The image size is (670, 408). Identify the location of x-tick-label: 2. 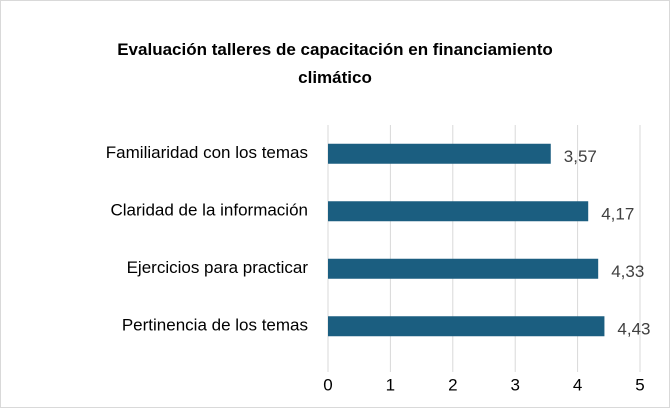
(452, 384).